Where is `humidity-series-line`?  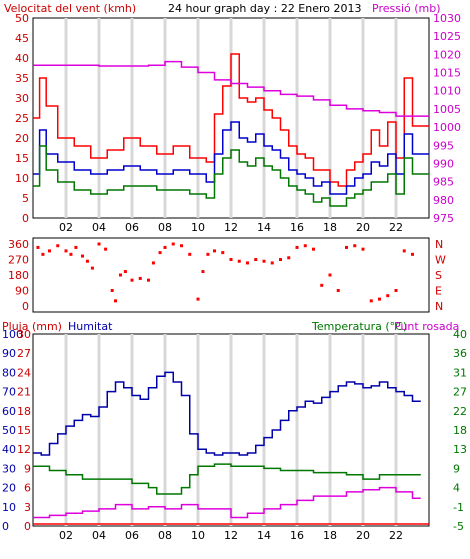
humidity-series-line is located at coordinates (227, 413).